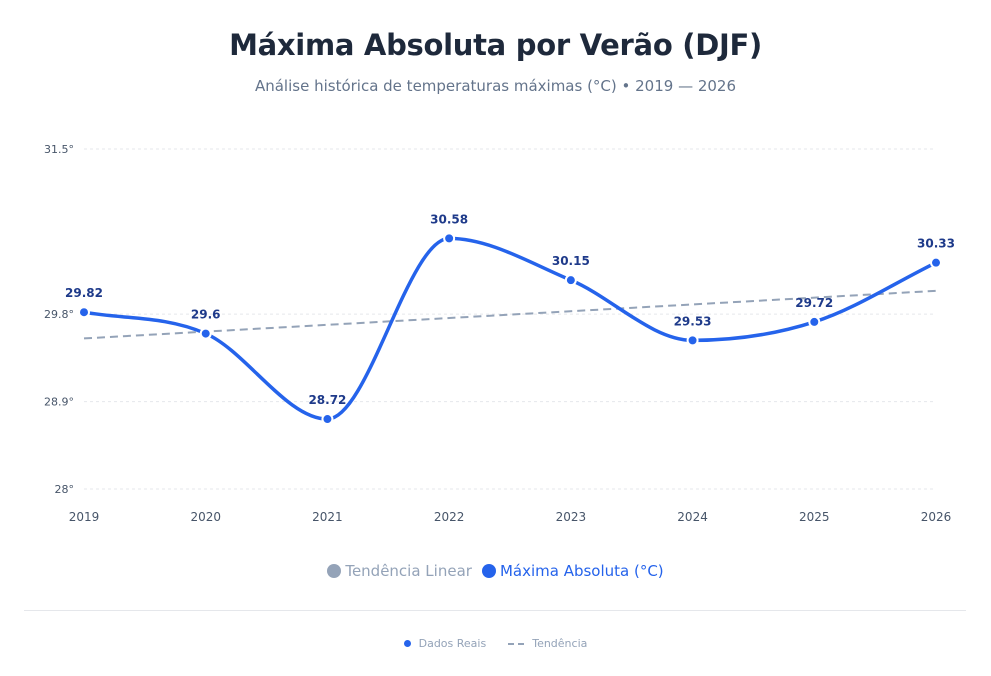 This screenshot has width=991, height=676. What do you see at coordinates (59, 314) in the screenshot?
I see `y-tick-label: 29.8°` at bounding box center [59, 314].